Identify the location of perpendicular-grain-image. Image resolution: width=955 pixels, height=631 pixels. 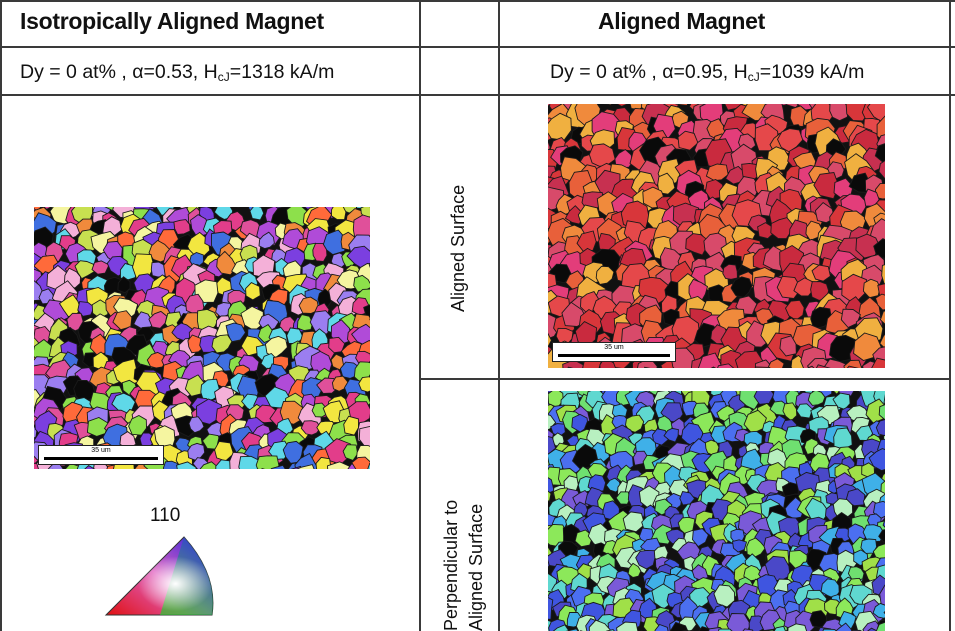
(716, 511).